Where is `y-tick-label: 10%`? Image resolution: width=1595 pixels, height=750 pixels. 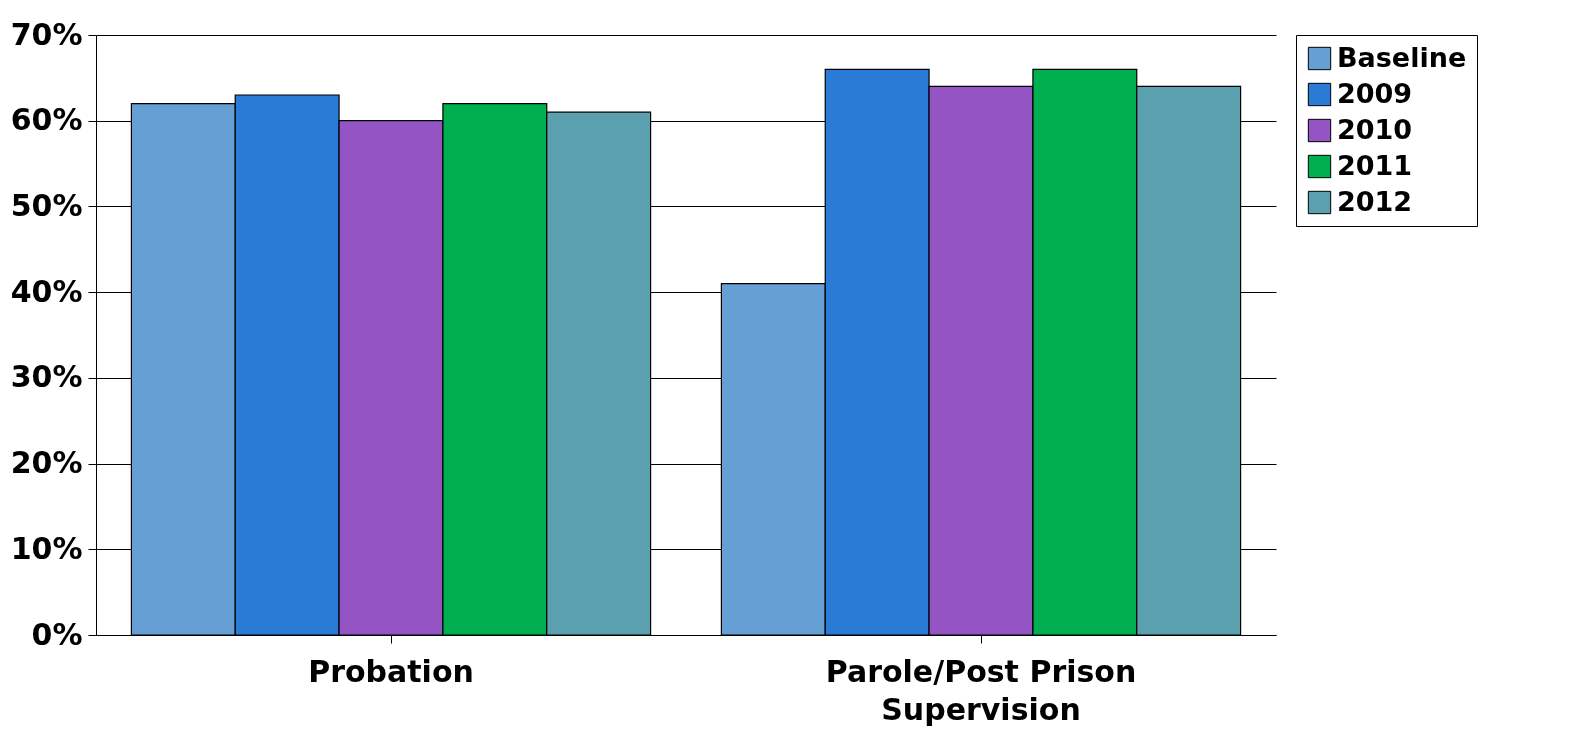 y-tick-label: 10% is located at coordinates (46, 548).